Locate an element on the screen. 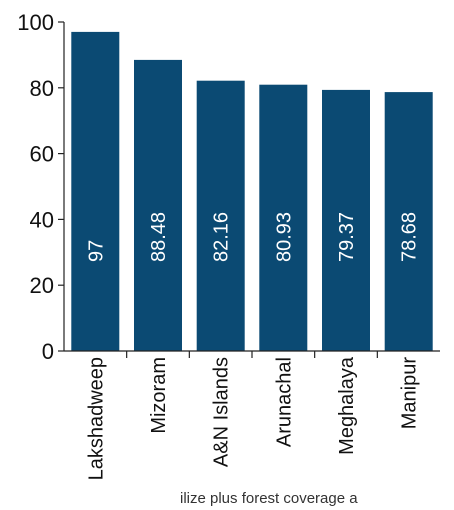 The width and height of the screenshot is (454, 510). y-axis: 0 20 40 60 80 100 is located at coordinates (41, 187).